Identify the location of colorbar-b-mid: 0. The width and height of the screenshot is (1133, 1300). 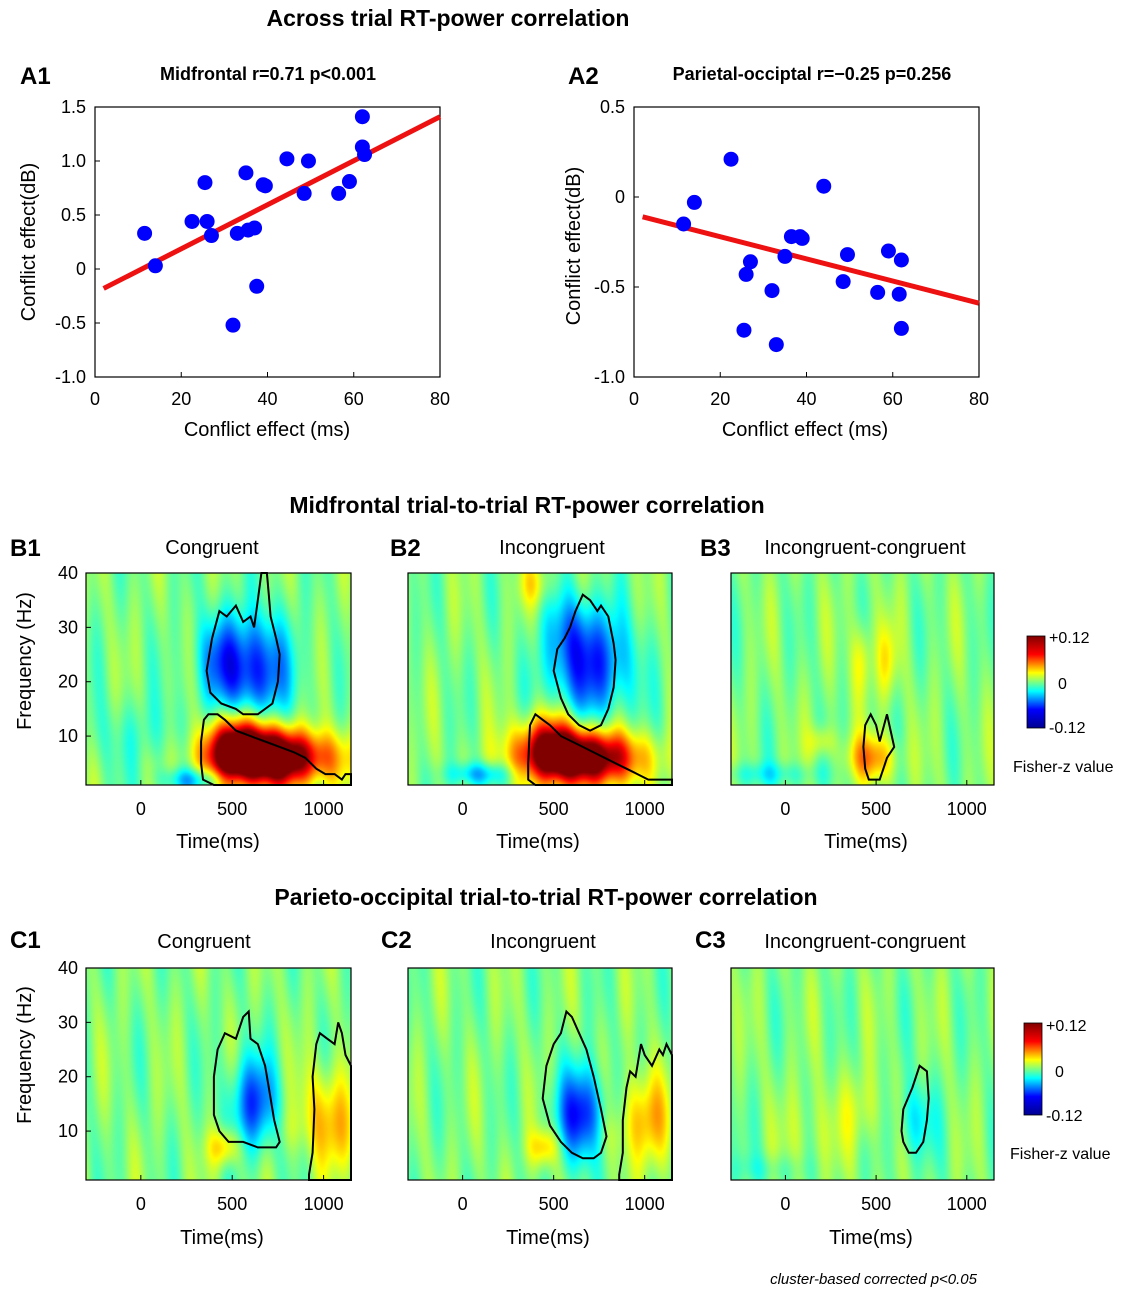
(1062, 684).